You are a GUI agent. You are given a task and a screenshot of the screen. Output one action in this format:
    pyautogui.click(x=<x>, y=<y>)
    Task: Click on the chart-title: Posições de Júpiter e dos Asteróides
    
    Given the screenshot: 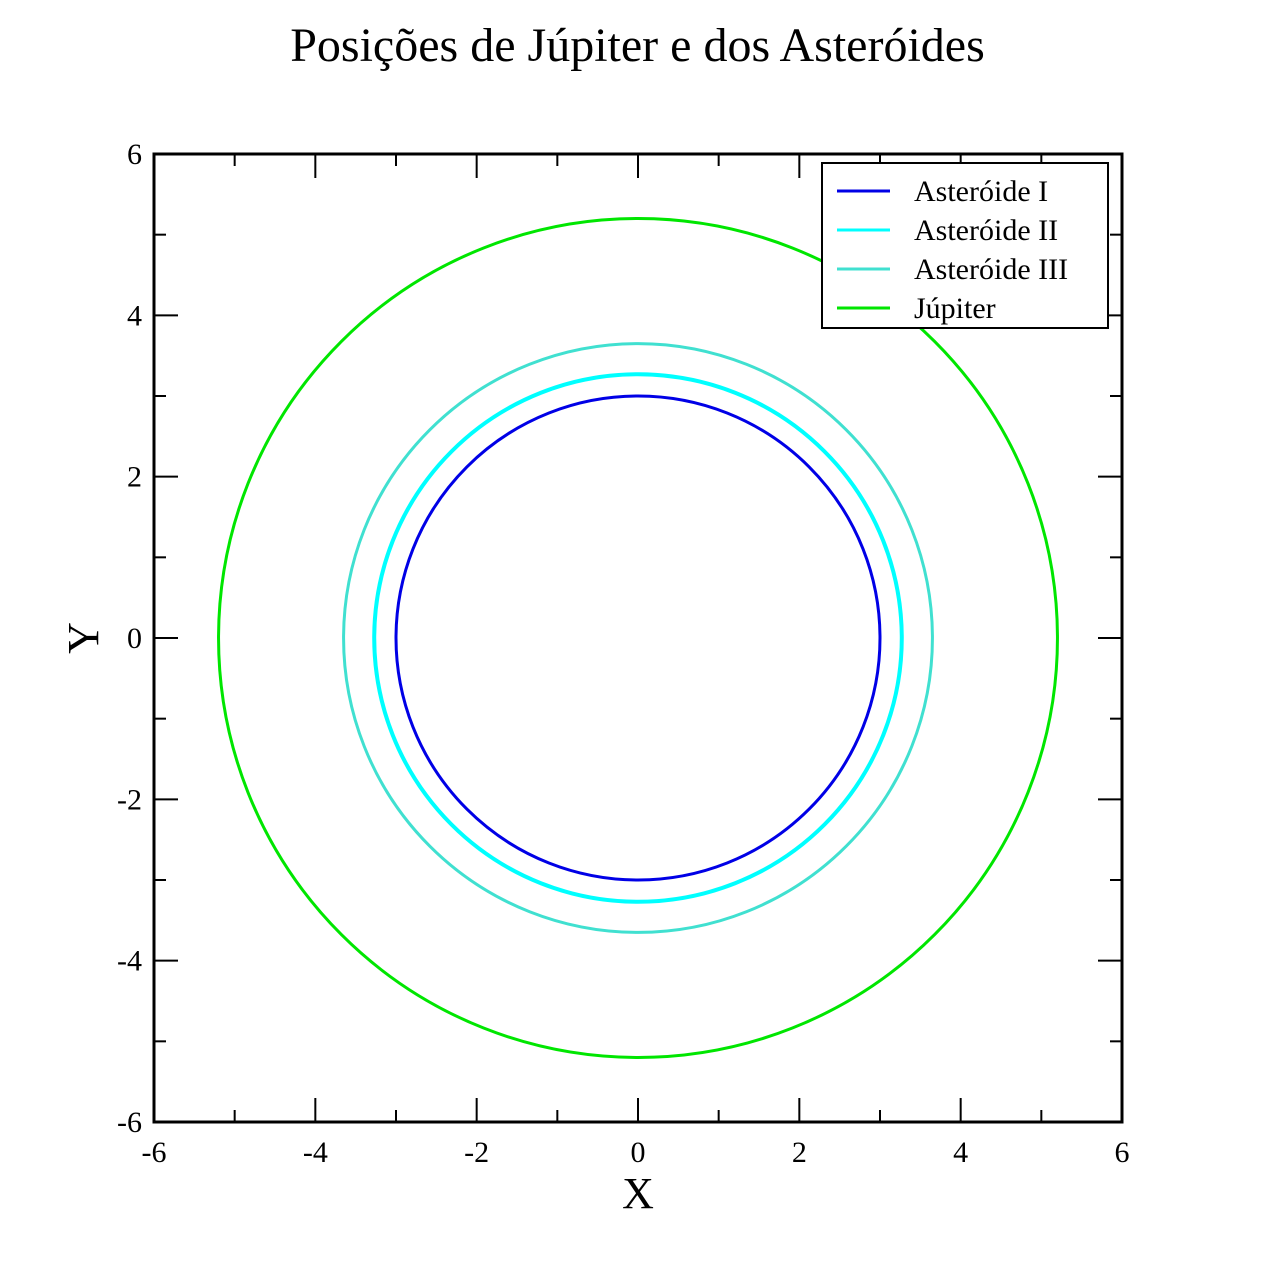 What is the action you would take?
    pyautogui.click(x=637, y=45)
    